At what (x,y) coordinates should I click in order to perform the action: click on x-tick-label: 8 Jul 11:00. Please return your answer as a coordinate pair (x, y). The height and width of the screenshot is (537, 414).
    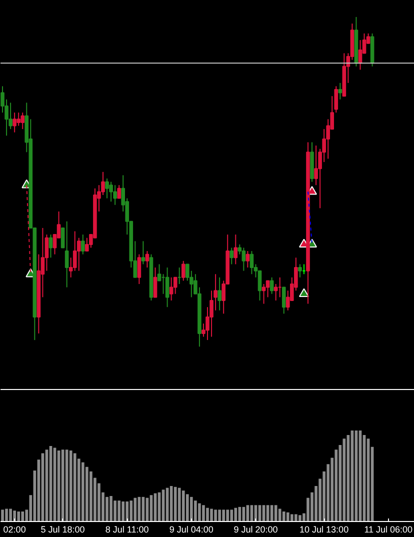
    Looking at the image, I should click on (127, 529).